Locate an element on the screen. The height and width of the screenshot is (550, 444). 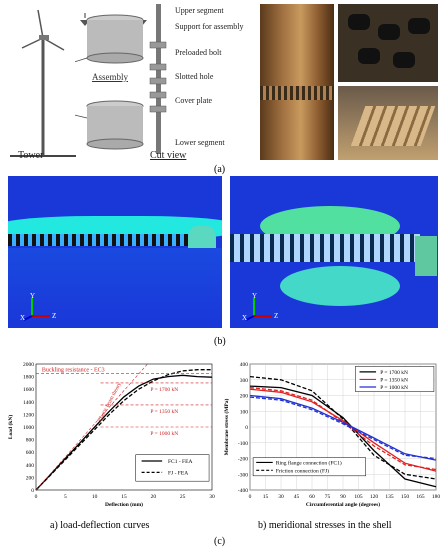
lower-segment-label: Lower segment is located at coordinates (200, 142).